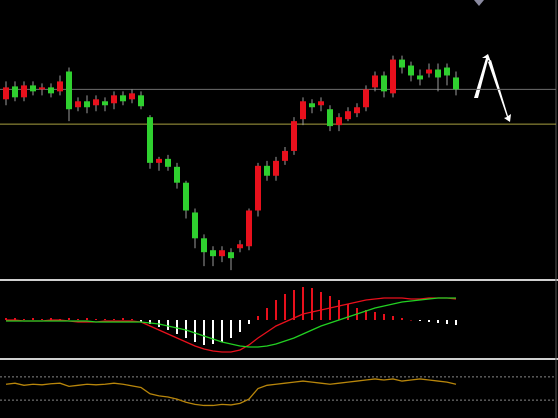 The height and width of the screenshot is (418, 558). What do you see at coordinates (499, 91) in the screenshot?
I see `arrow-down` at bounding box center [499, 91].